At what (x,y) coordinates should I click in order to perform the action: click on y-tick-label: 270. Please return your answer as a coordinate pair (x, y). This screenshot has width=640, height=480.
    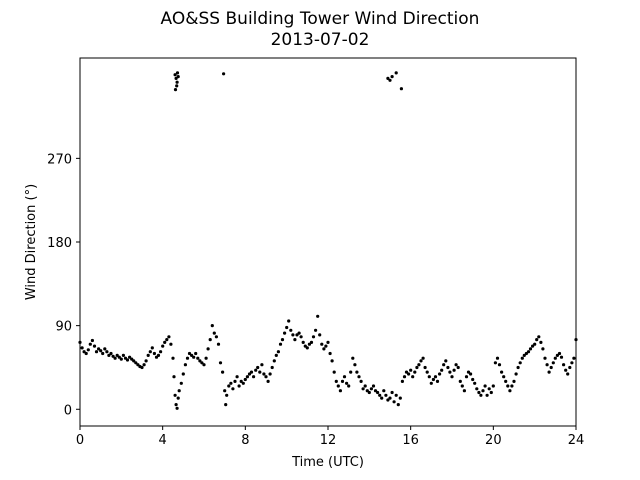
    Looking at the image, I should click on (59, 159).